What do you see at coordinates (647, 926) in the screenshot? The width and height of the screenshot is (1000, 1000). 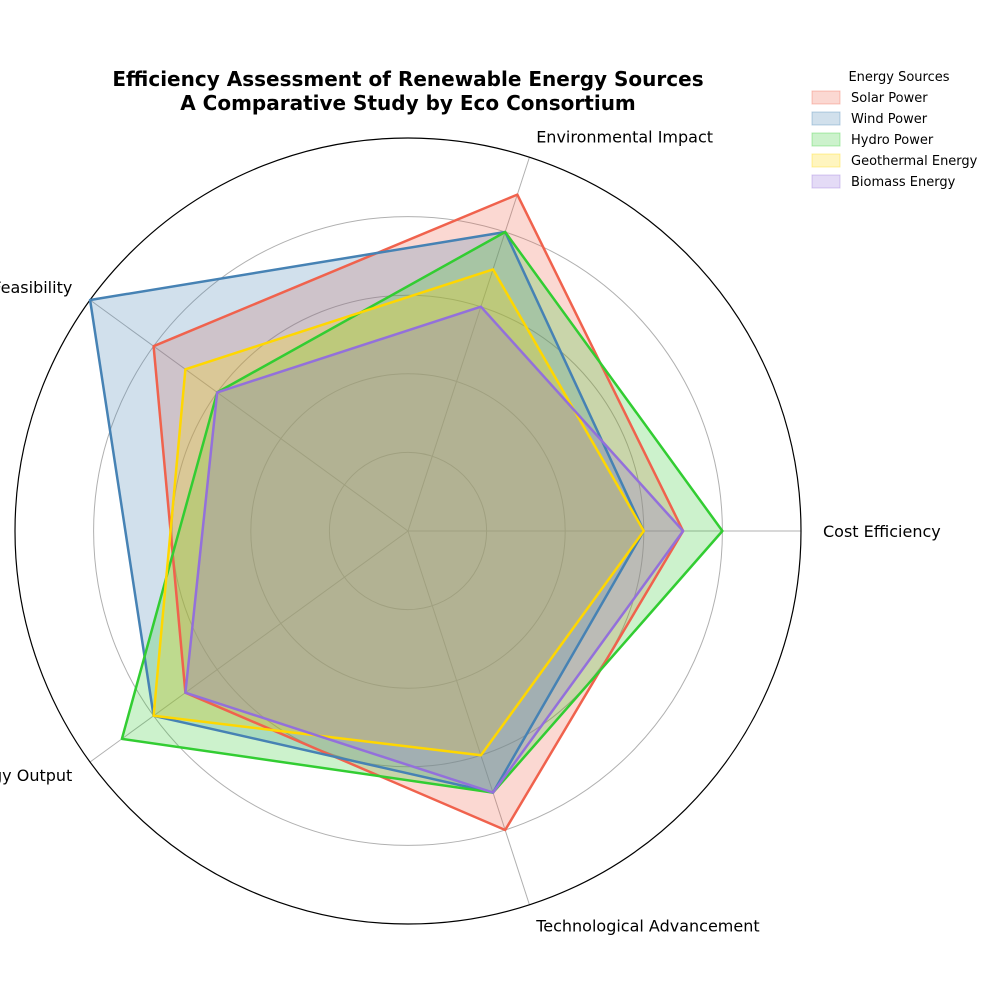 I see `axis-label-4: Technological Advancement` at bounding box center [647, 926].